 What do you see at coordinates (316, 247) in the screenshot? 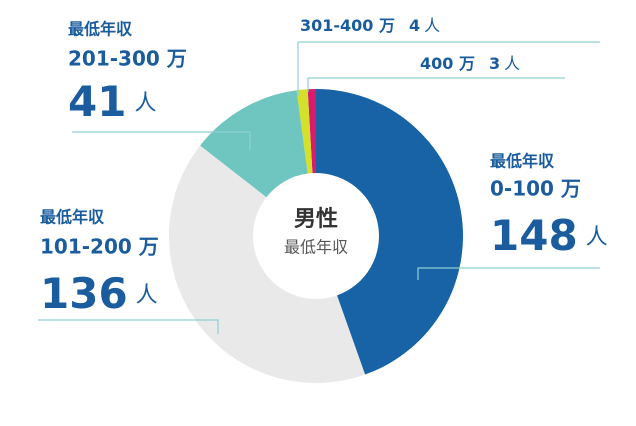
I see `center-subtitle: 最低年収` at bounding box center [316, 247].